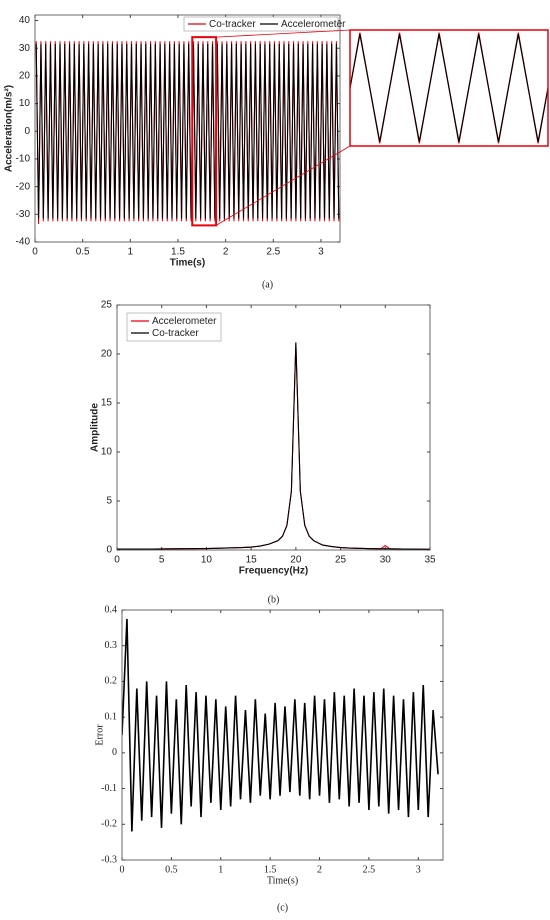 This screenshot has width=550, height=920. I want to click on inset-box, so click(449, 88).